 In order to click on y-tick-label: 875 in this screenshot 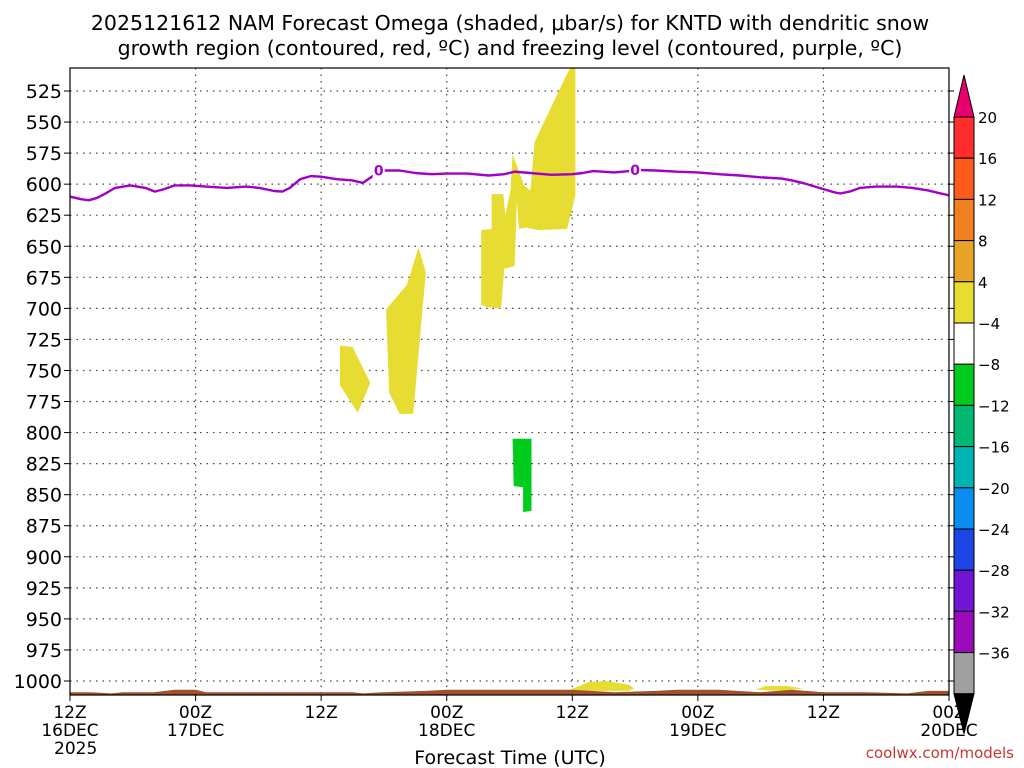, I will do `click(44, 527)`.